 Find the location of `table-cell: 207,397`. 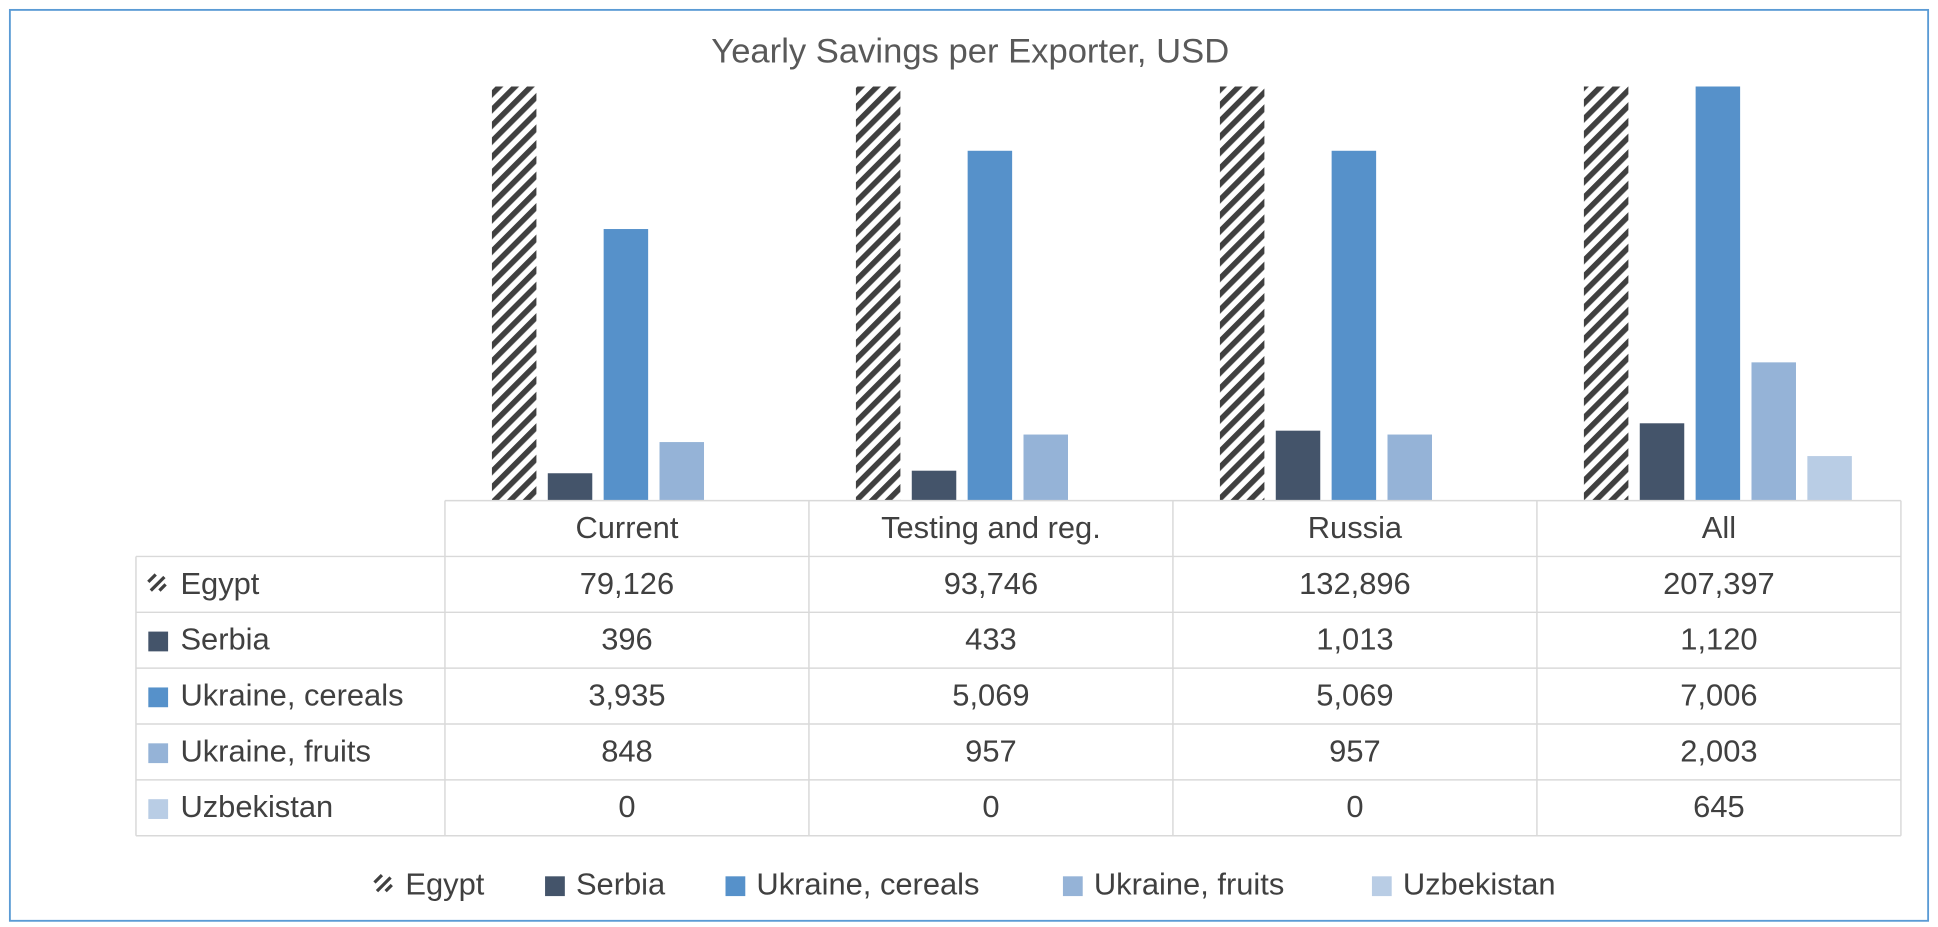

table-cell: 207,397 is located at coordinates (1719, 583).